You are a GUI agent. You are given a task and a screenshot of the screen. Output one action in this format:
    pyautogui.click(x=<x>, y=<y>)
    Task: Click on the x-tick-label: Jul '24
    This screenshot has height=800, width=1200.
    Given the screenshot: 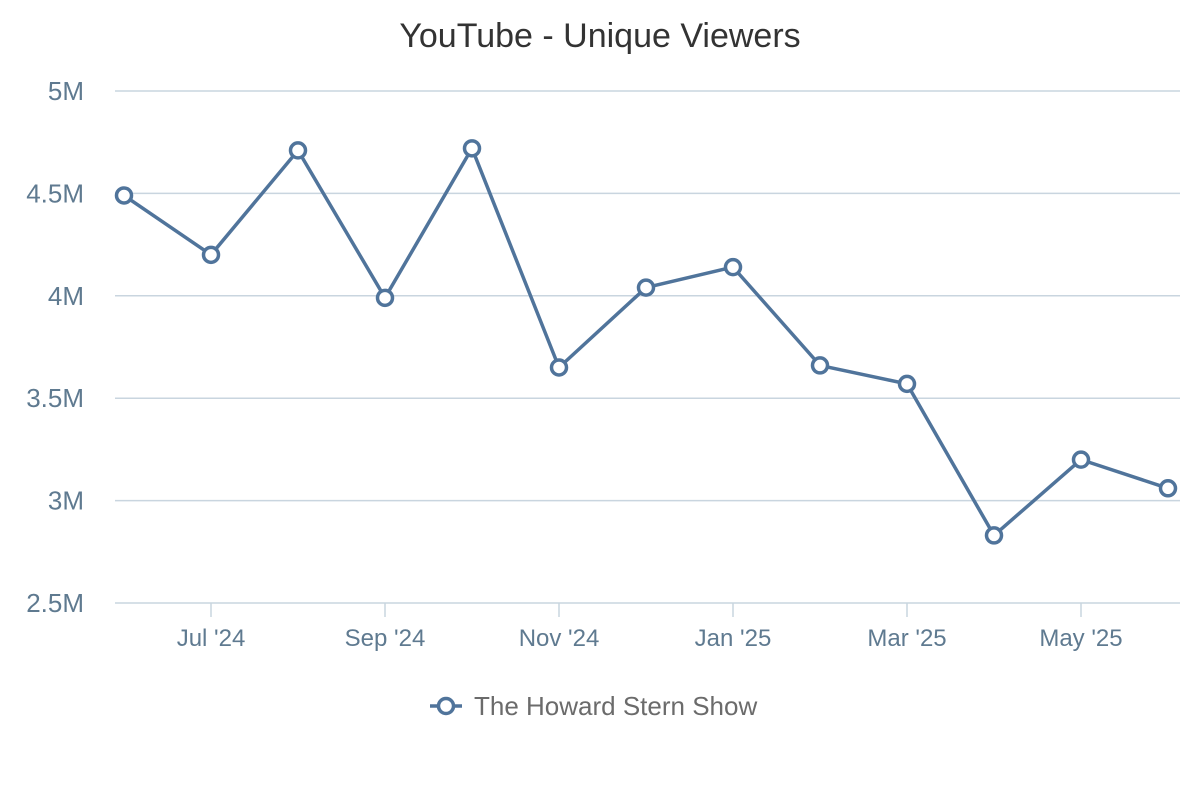 What is the action you would take?
    pyautogui.click(x=211, y=638)
    